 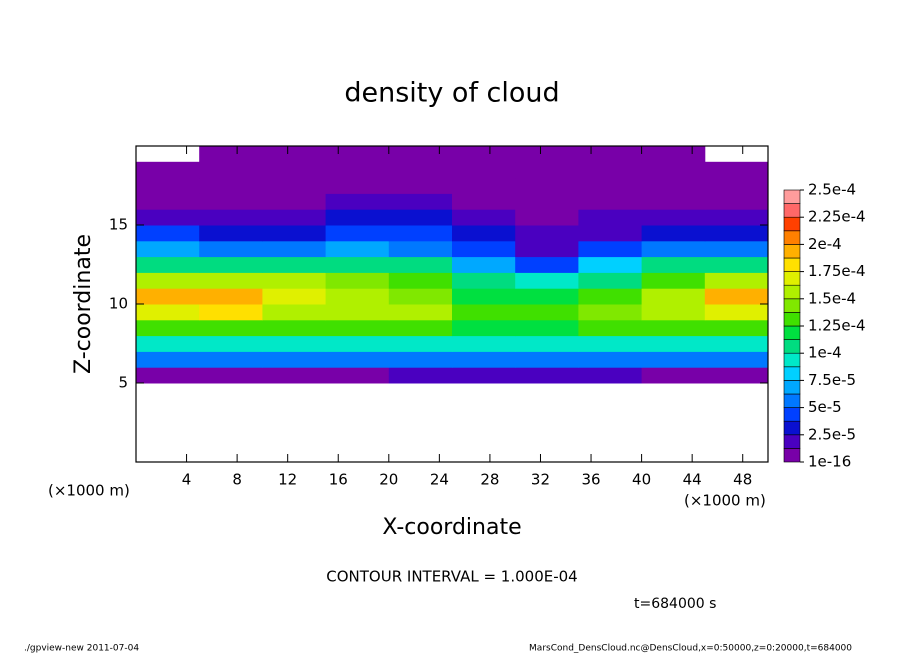 I want to click on footer: ./gpview-new 2011-07-04, so click(x=81, y=649).